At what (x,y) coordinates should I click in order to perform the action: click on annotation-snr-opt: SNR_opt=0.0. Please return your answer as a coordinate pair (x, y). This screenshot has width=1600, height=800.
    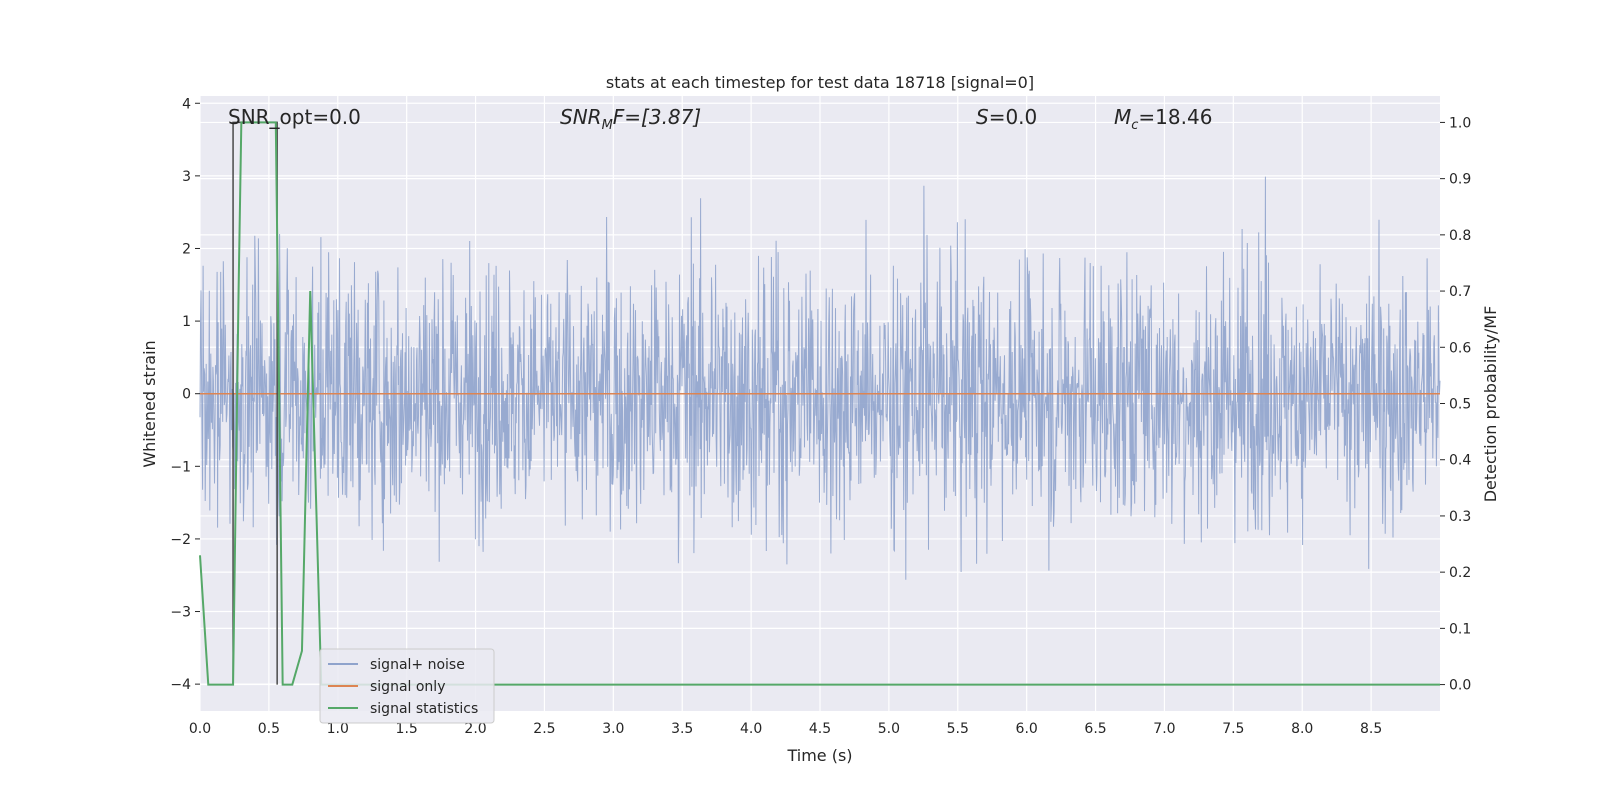
    Looking at the image, I should click on (294, 117).